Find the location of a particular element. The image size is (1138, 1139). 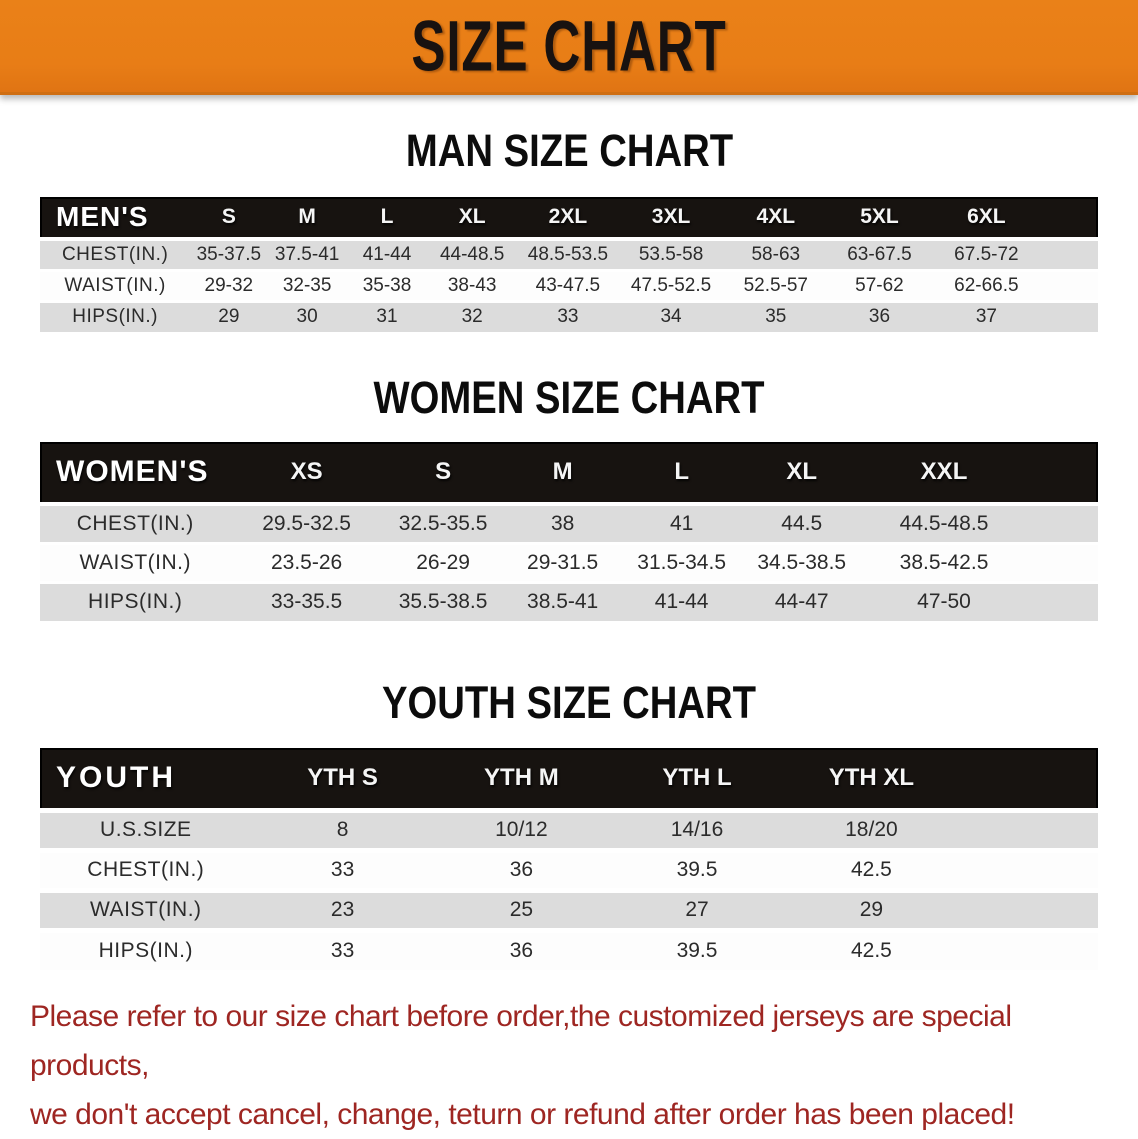

size-value: 43-47.5 is located at coordinates (568, 285).